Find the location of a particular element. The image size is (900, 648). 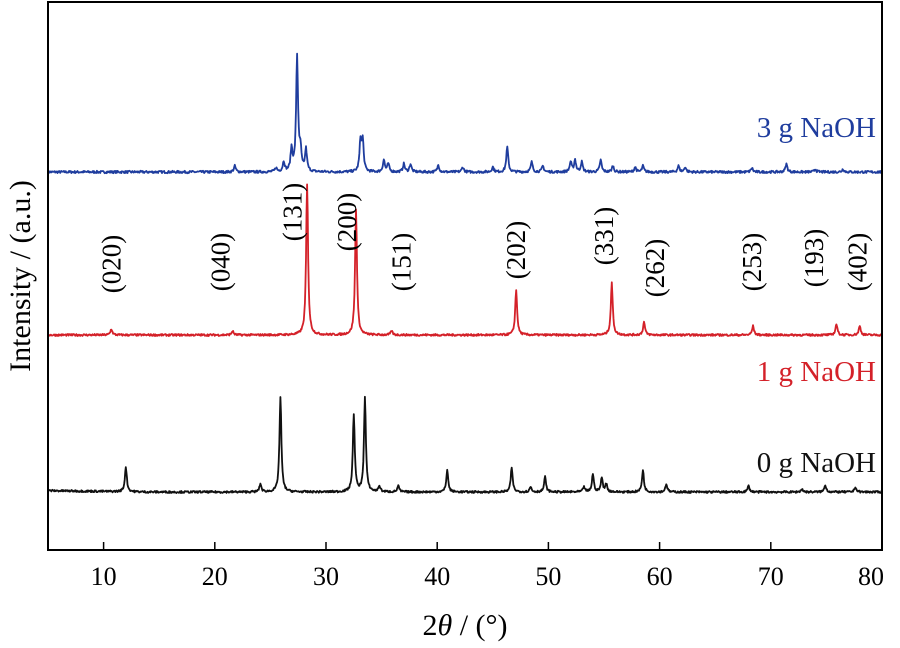

series-label-1g-naoh: 1 g NaOH is located at coordinates (816, 372).